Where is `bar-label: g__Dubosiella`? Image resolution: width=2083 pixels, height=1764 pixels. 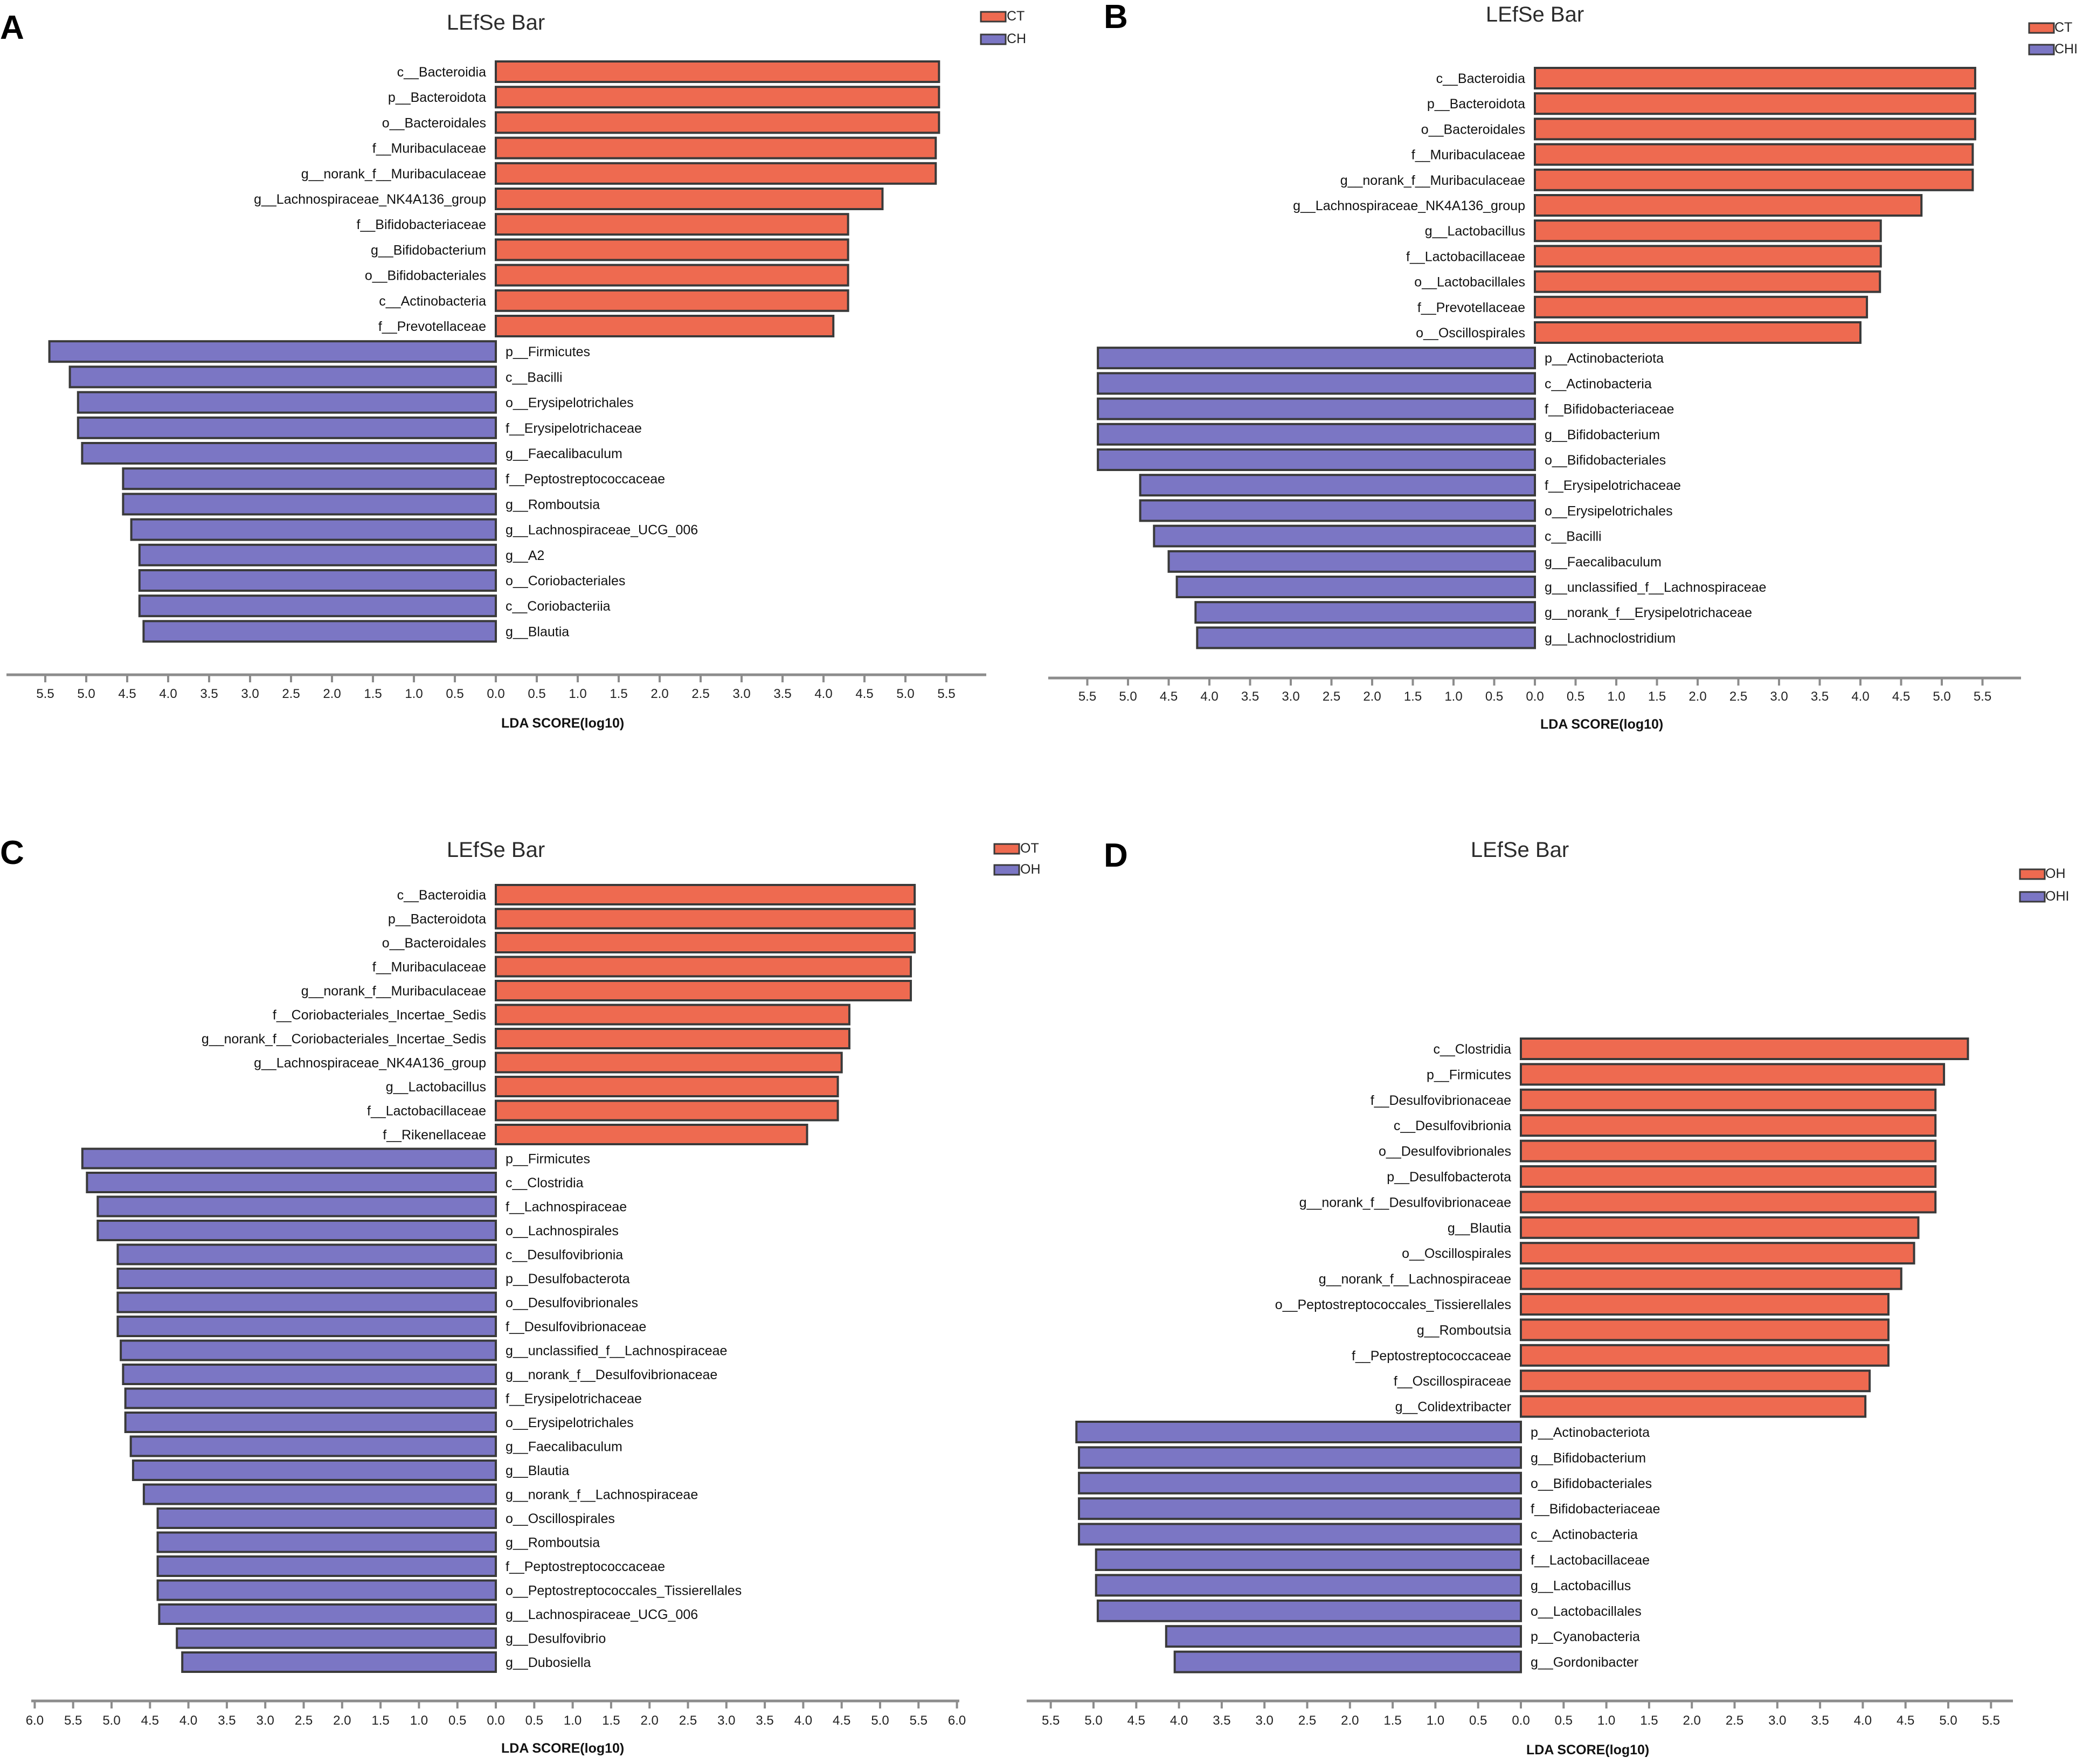
bar-label: g__Dubosiella is located at coordinates (548, 1662).